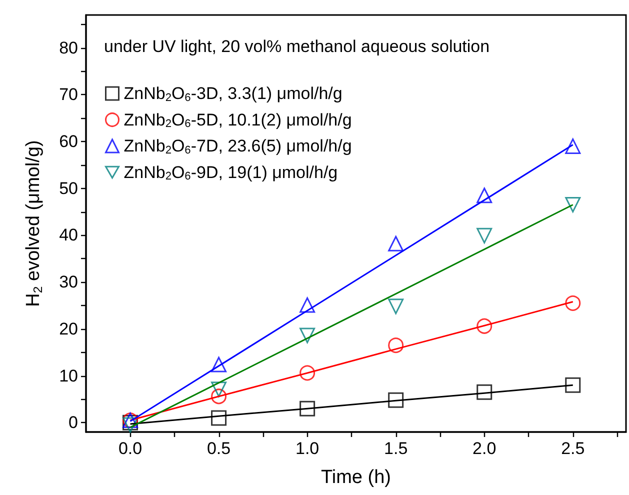 This screenshot has height=495, width=629. What do you see at coordinates (68, 142) in the screenshot?
I see `y-tick-label: 60` at bounding box center [68, 142].